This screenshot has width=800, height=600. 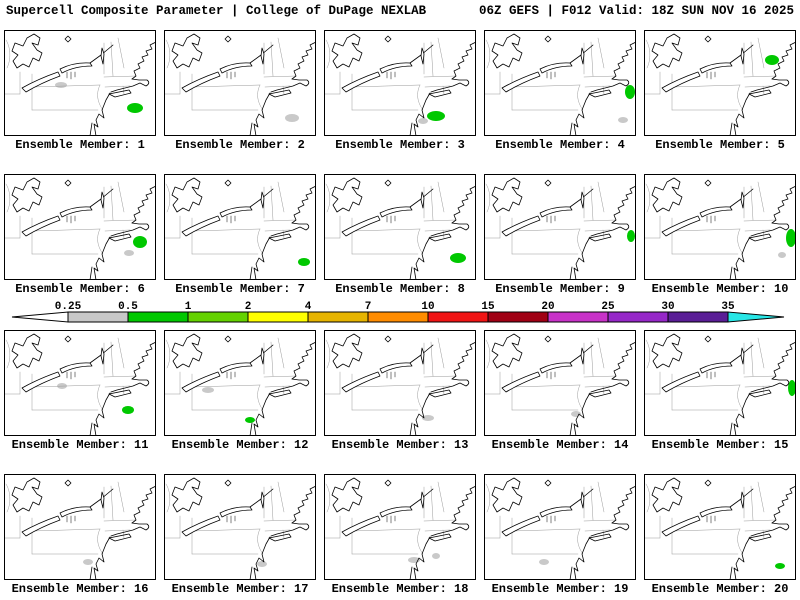 I want to click on ensemble-panel: Ensemble Member: 6, so click(x=80, y=235).